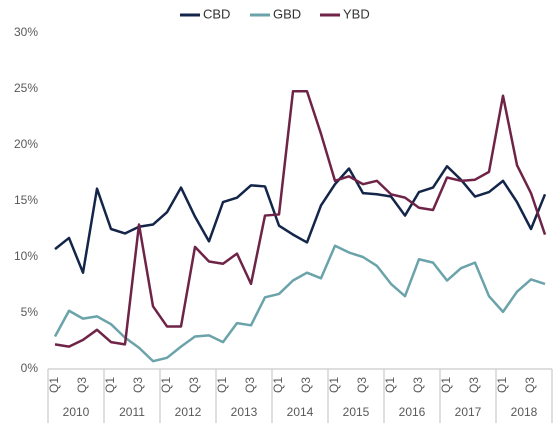  Describe the element at coordinates (30, 312) in the screenshot. I see `y-tick-label: 5%` at that location.